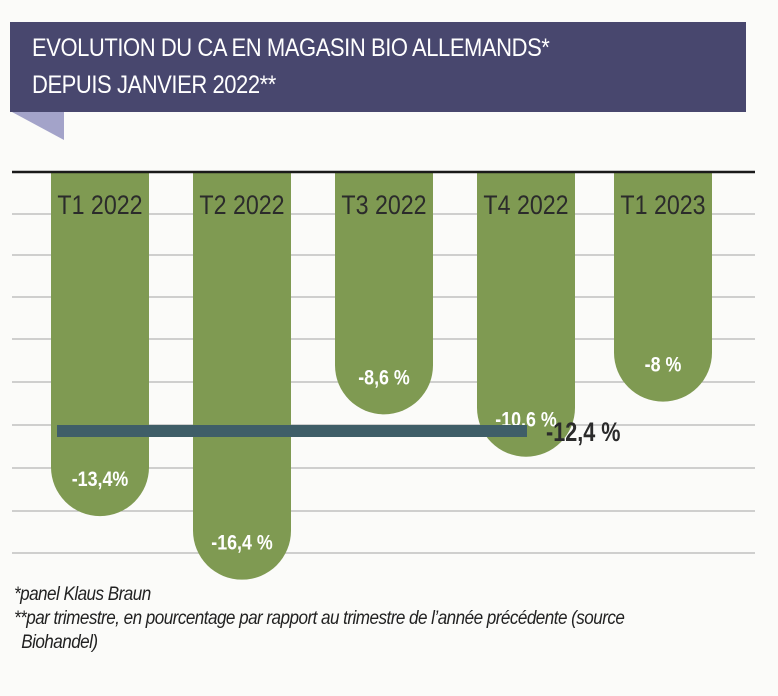  Describe the element at coordinates (583, 433) in the screenshot. I see `average-reference-label: -12,4 %` at that location.